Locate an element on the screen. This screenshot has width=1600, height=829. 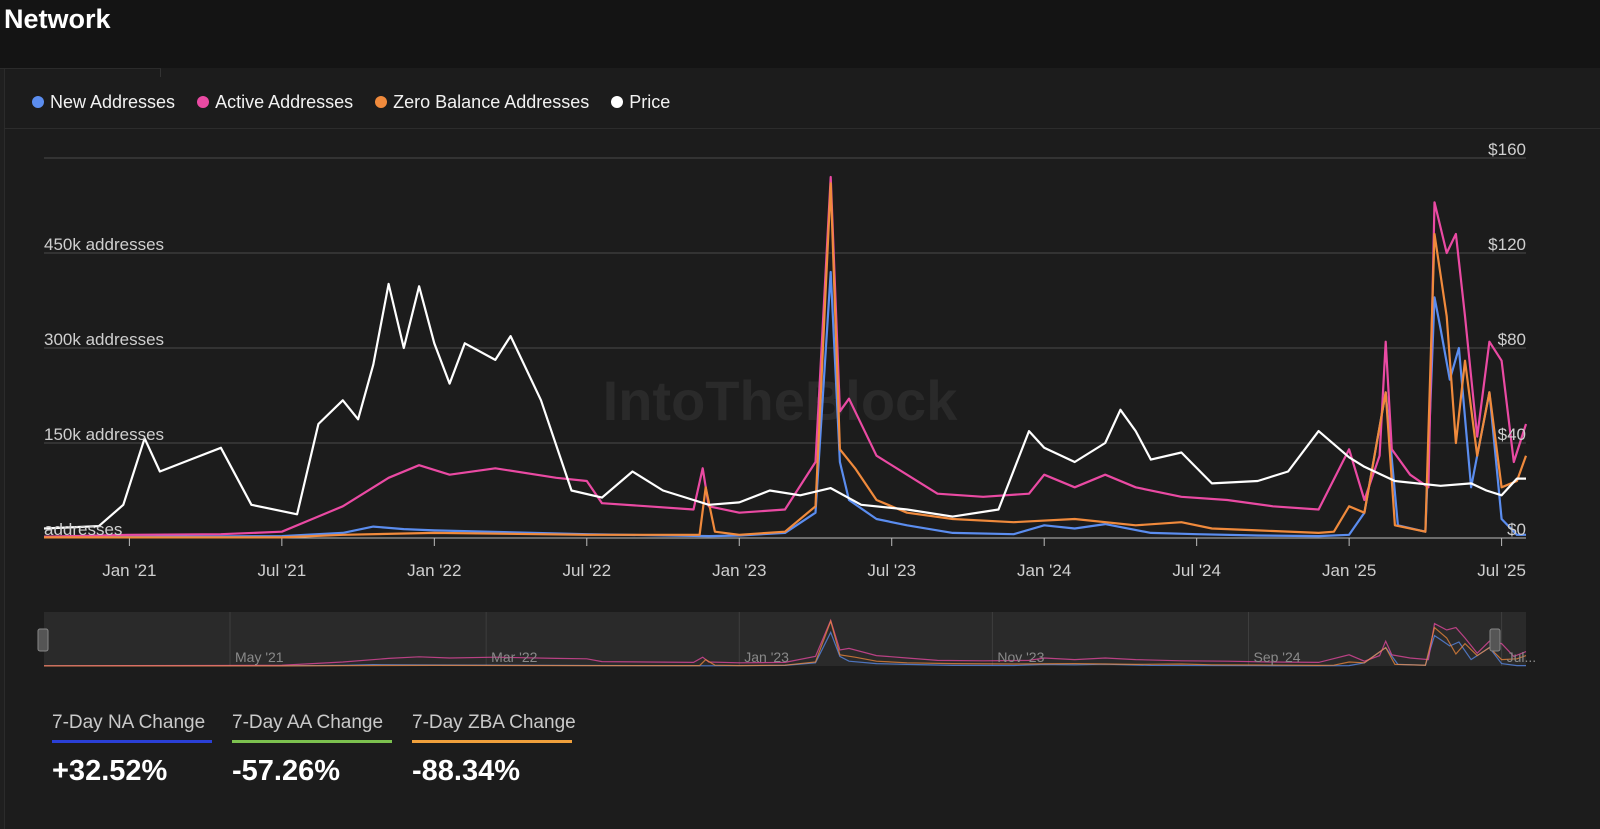
navigator-right-handle is located at coordinates (1495, 640).